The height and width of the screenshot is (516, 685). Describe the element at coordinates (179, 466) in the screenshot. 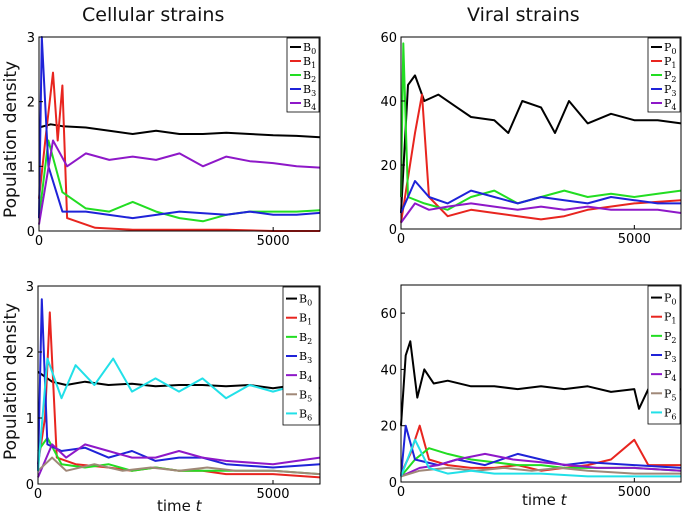

I see `series-line-B5` at that location.